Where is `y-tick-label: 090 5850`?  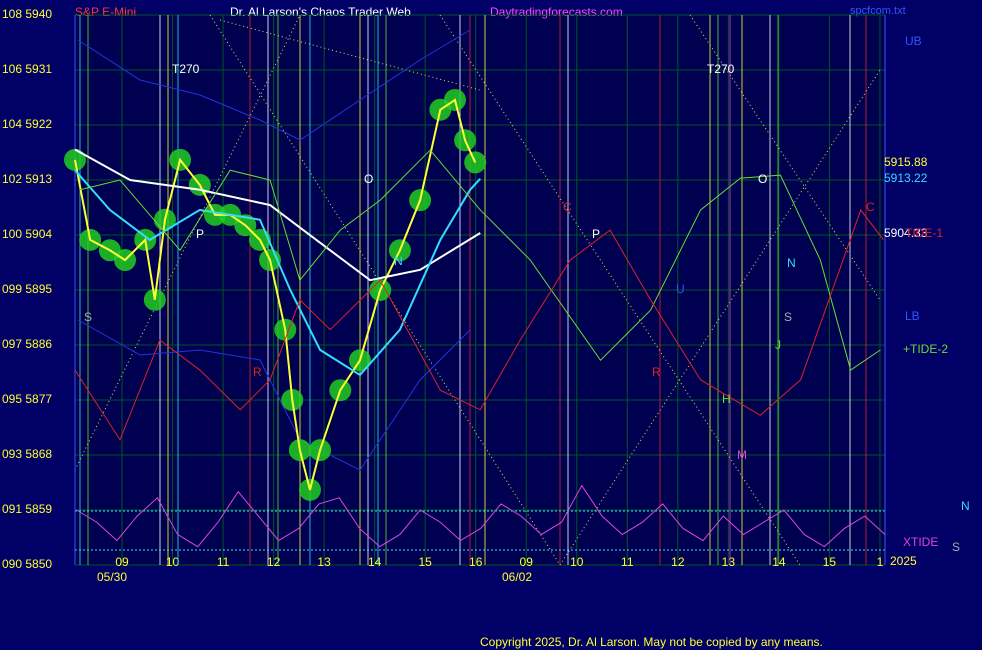
y-tick-label: 090 5850 is located at coordinates (27, 564).